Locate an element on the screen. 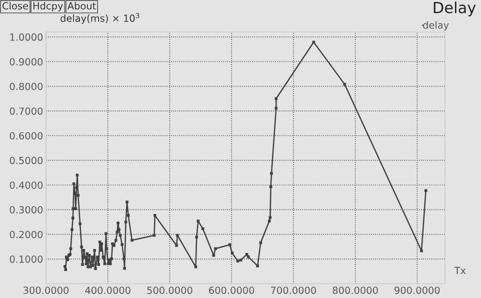 Image resolution: width=481 pixels, height=298 pixels. text: About is located at coordinates (81, 6).